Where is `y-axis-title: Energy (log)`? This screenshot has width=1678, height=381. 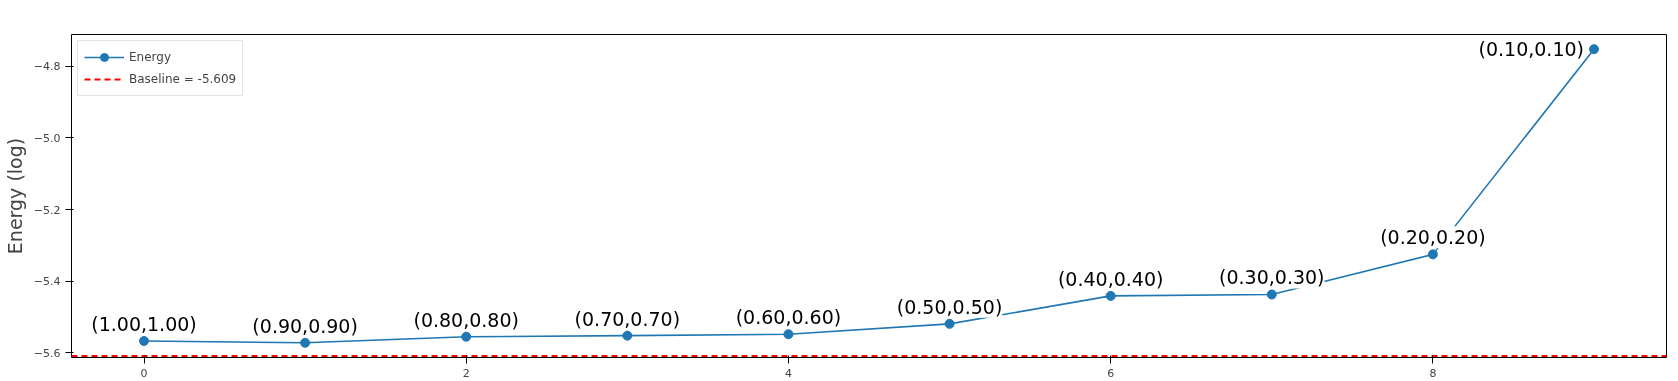
y-axis-title: Energy (log) is located at coordinates (14, 196).